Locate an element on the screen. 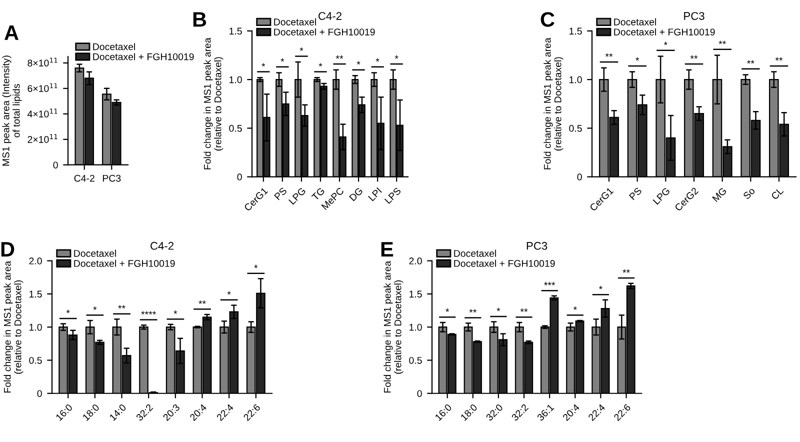  text: B is located at coordinates (199, 19).